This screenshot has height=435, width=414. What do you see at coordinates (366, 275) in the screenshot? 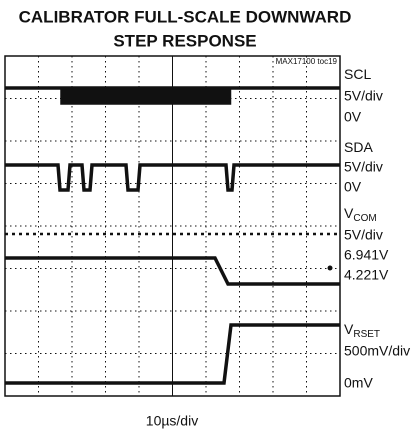
I see `channel-scale: 4.221V` at bounding box center [366, 275].